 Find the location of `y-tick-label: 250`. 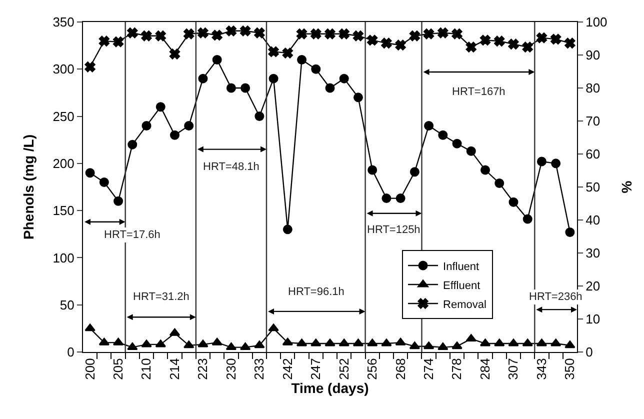

y-tick-label: 250 is located at coordinates (63, 116).